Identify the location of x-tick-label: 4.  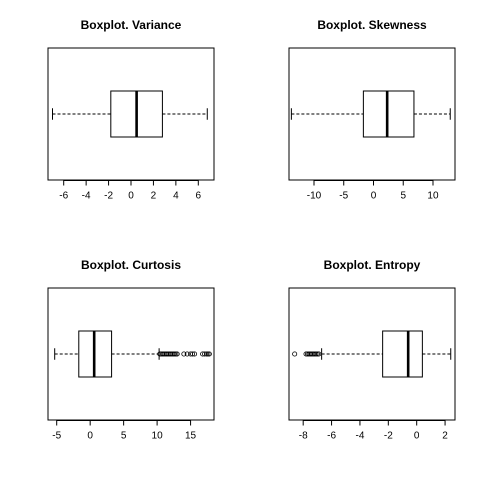
(176, 196).